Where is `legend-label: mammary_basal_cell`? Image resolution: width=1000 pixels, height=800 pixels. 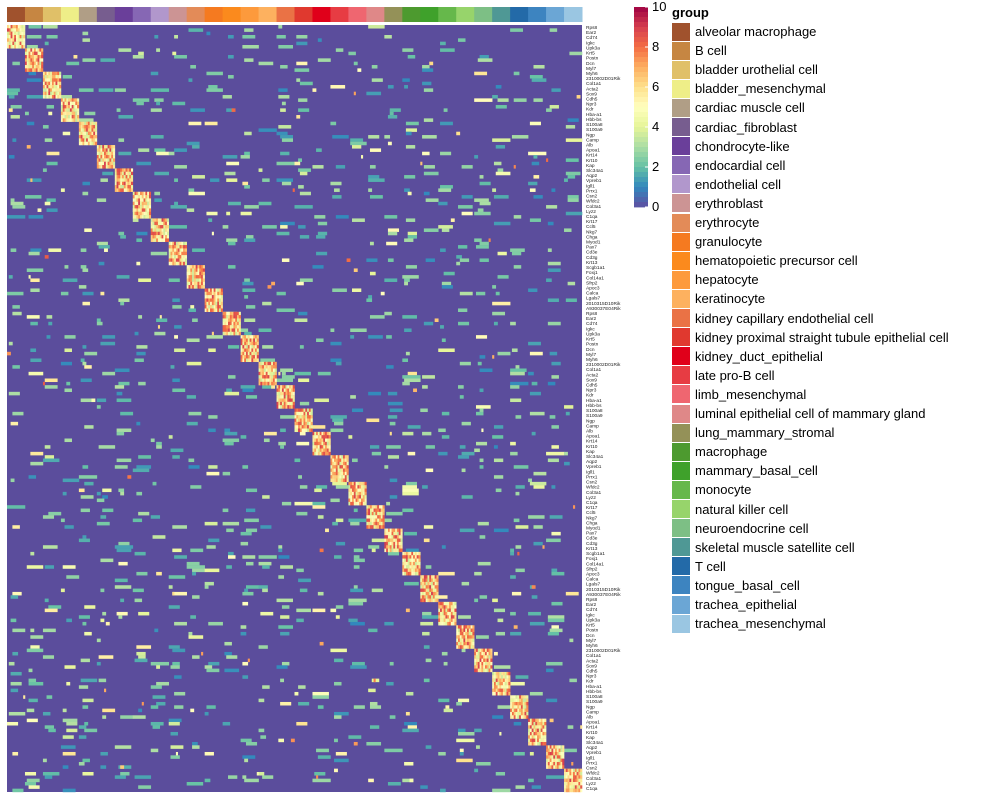
legend-label: mammary_basal_cell is located at coordinates (756, 471).